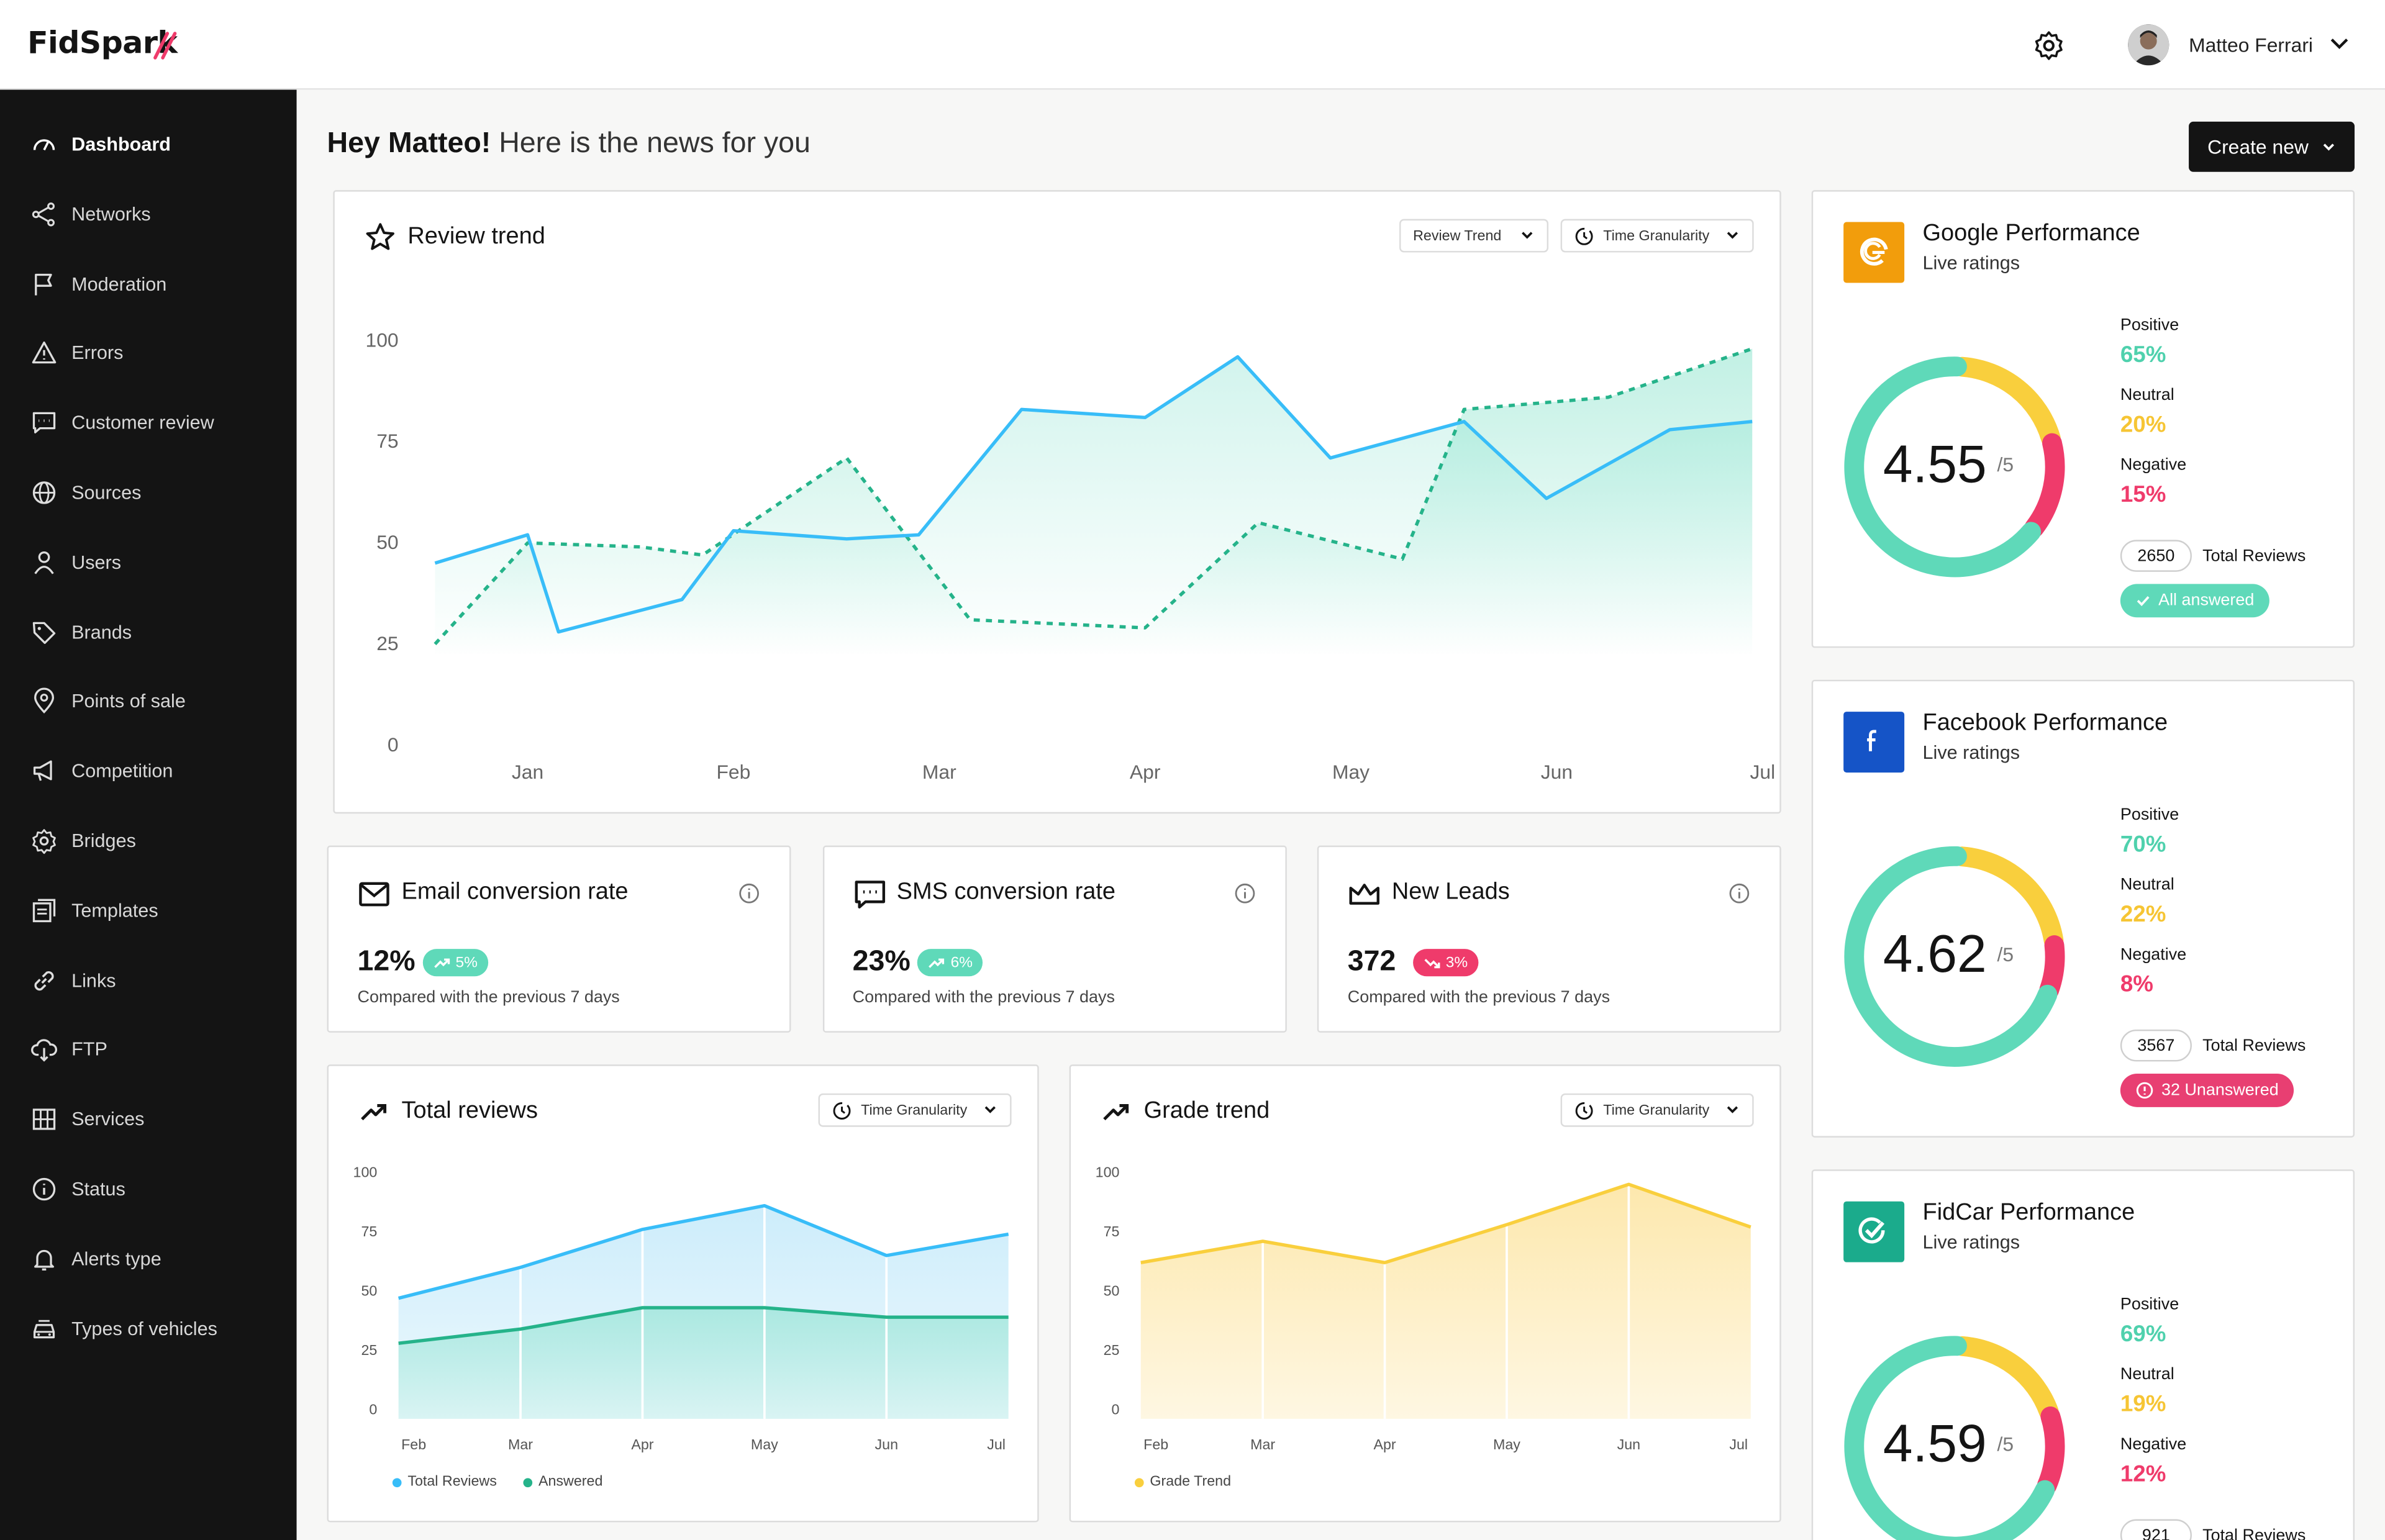  Describe the element at coordinates (2251, 45) in the screenshot. I see `user-name: Matteo Ferrari` at that location.